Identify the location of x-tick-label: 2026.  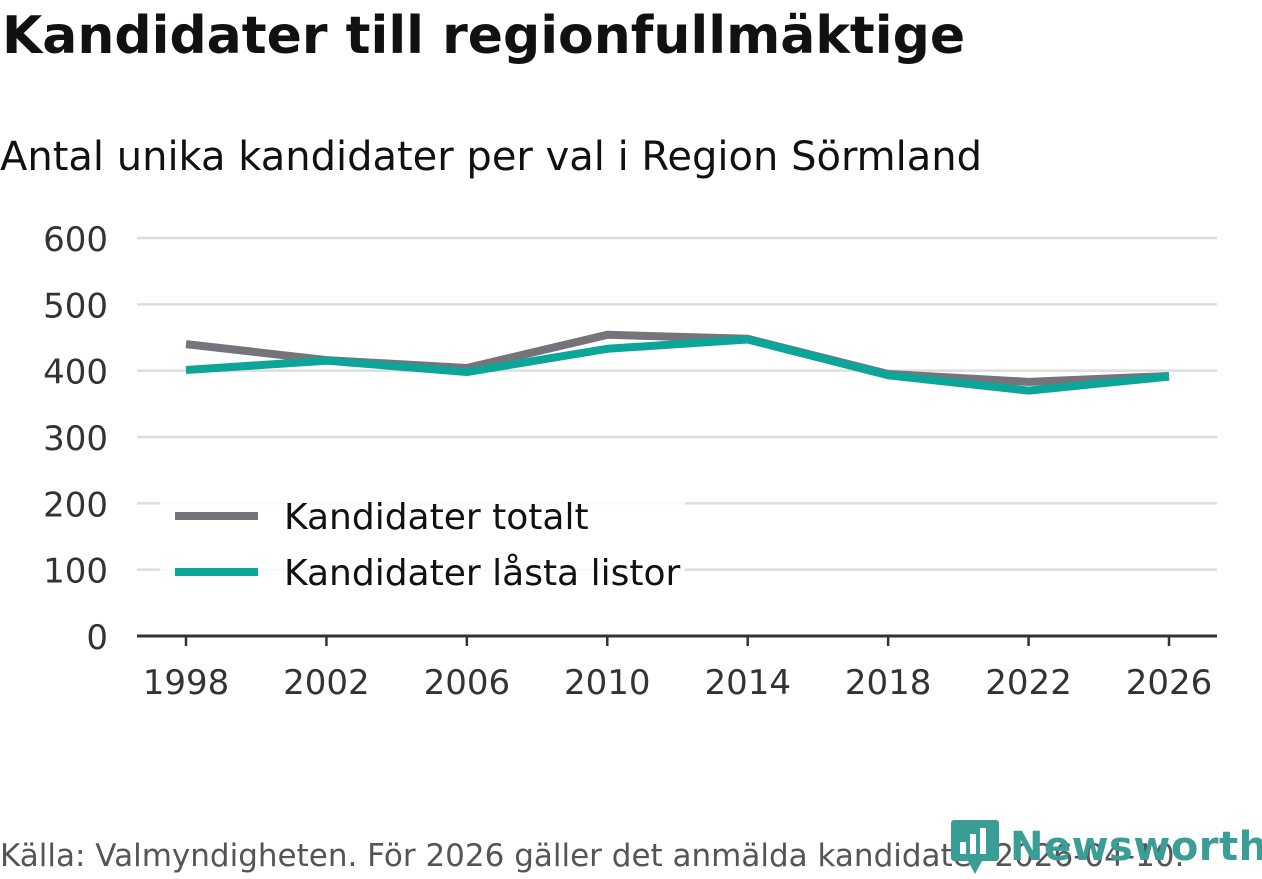
(1169, 683).